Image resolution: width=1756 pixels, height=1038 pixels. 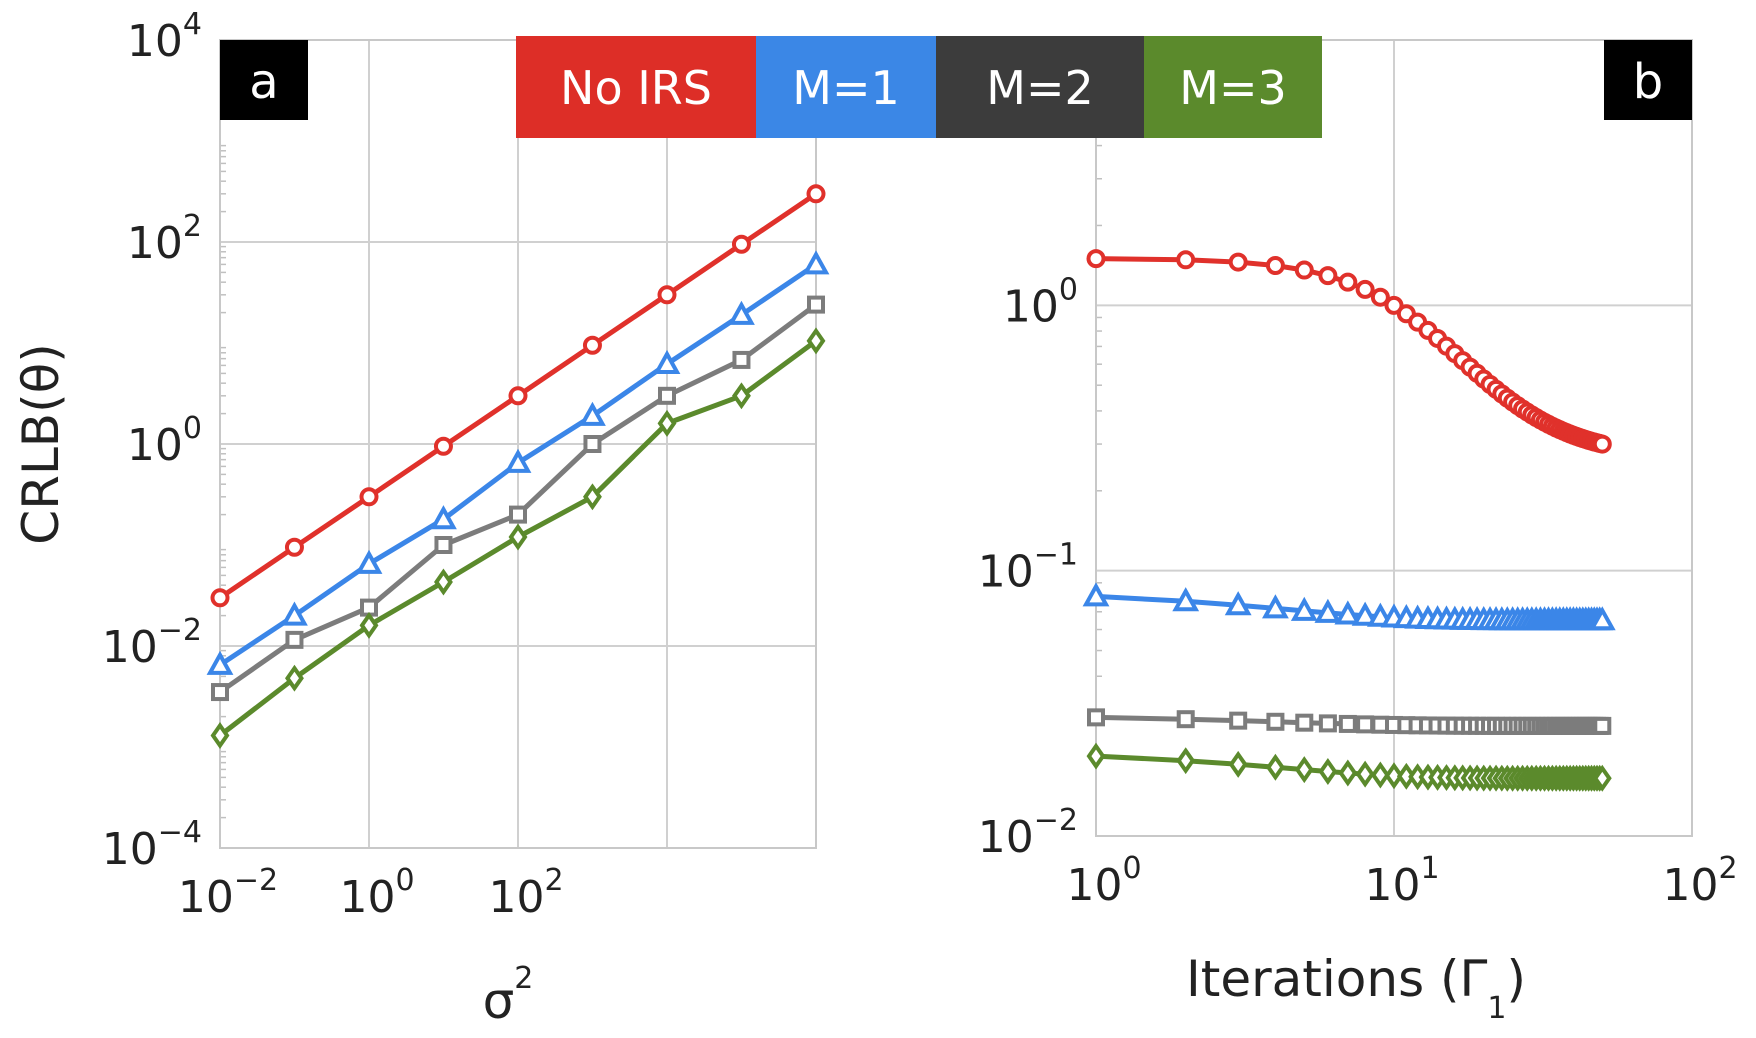 I want to click on panel-b-x-ticks: 10⁰ 10¹ 10², so click(x=1401, y=881).